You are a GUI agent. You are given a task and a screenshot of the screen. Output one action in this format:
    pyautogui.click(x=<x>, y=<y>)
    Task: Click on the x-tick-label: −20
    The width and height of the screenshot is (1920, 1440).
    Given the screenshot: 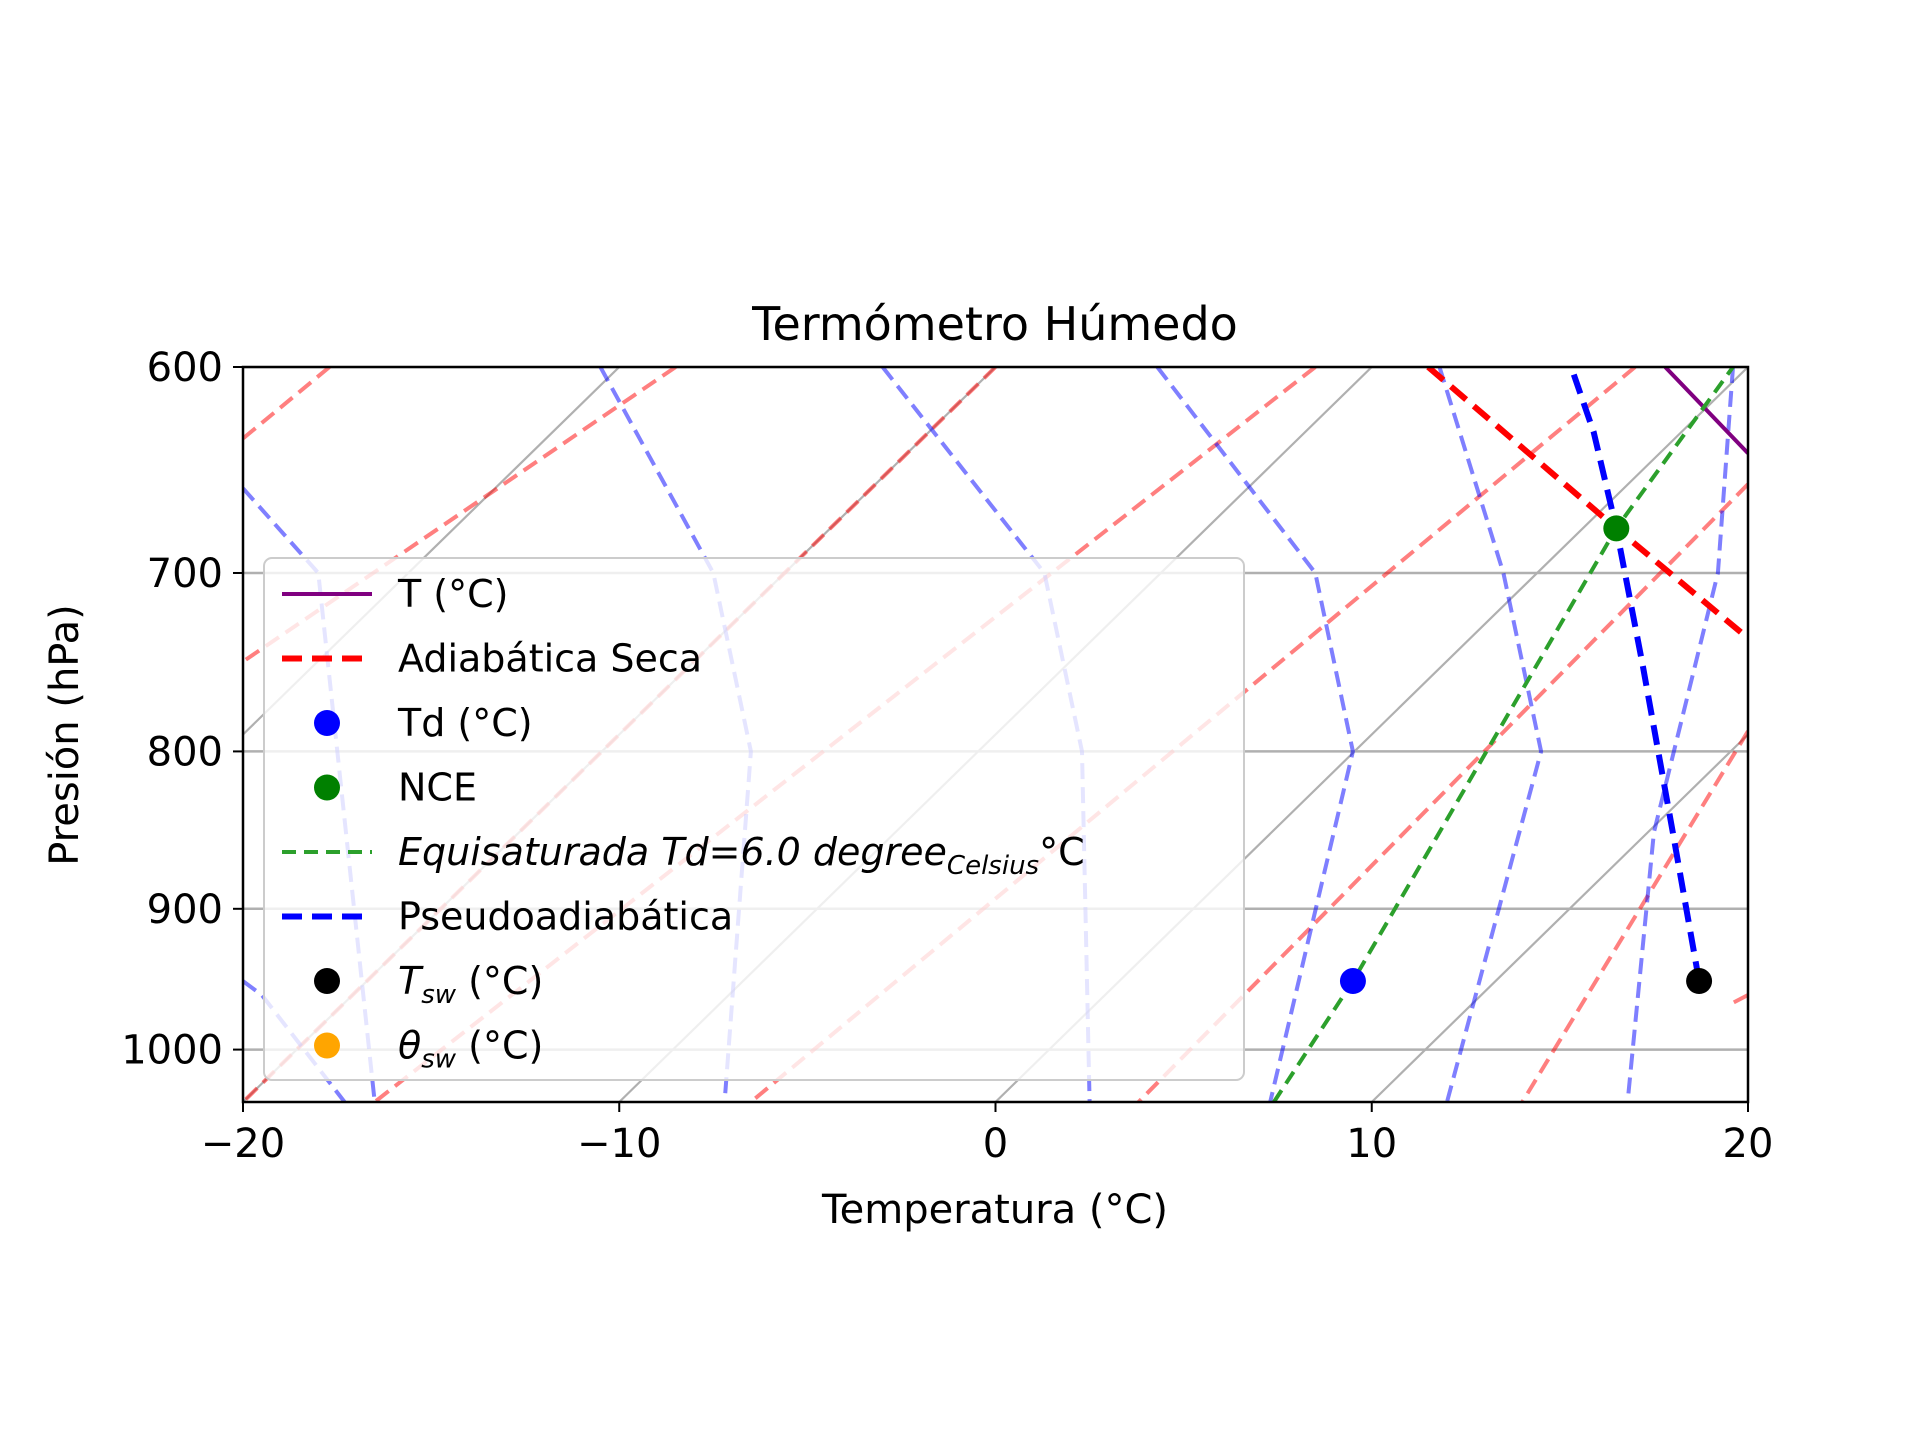 What is the action you would take?
    pyautogui.click(x=243, y=1144)
    